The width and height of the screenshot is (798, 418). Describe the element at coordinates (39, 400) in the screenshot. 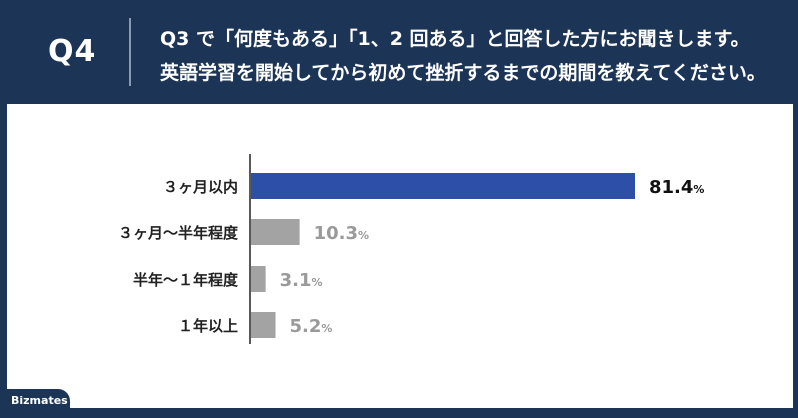

I see `logo-text: Bizmates` at that location.